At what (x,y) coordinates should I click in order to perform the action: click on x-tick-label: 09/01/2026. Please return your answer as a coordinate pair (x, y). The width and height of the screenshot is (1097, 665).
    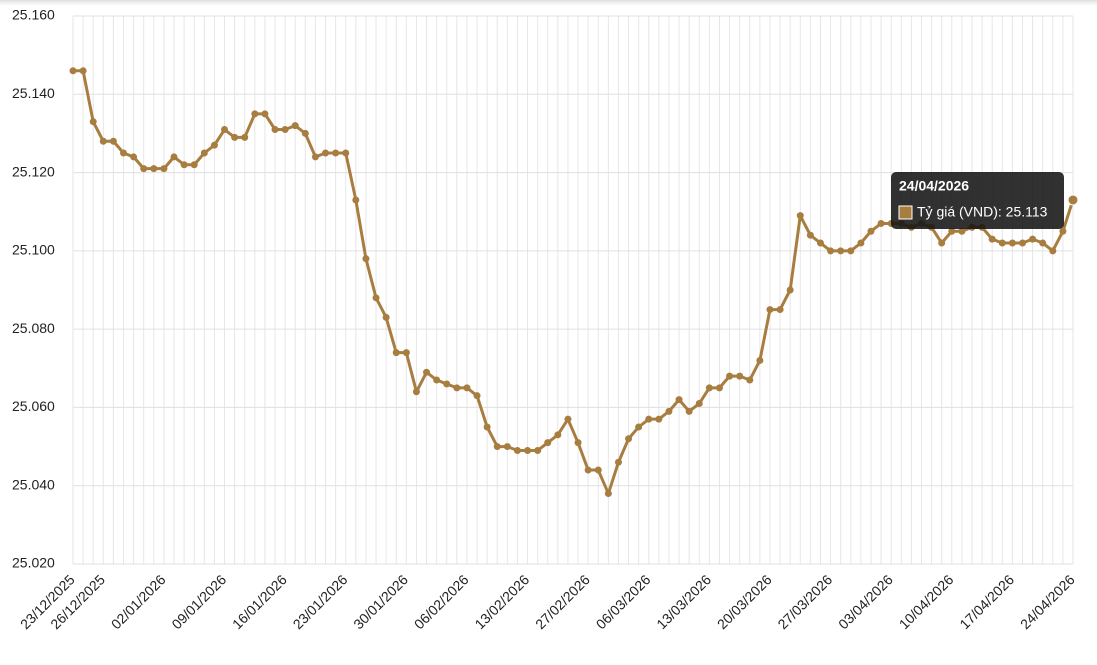
    Looking at the image, I should click on (198, 601).